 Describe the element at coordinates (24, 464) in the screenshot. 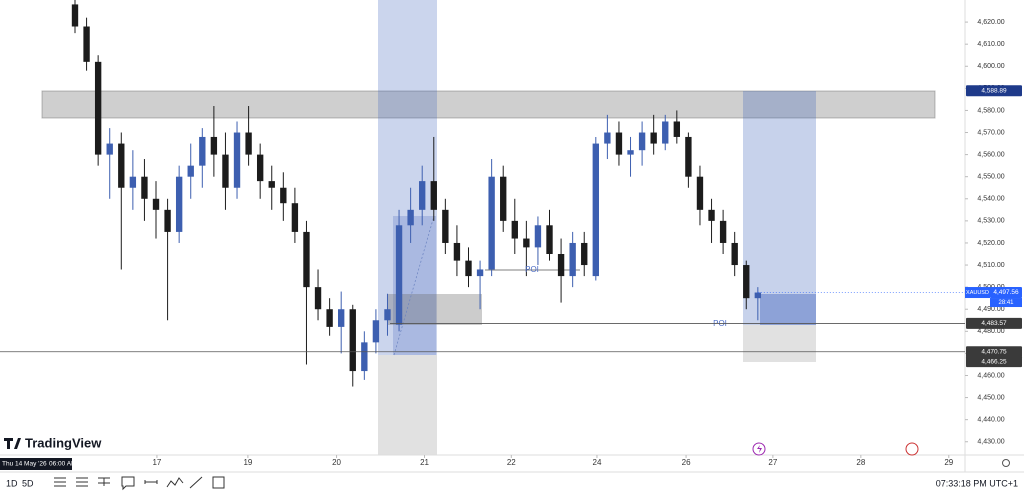

I see `crosshair-date: Thu 14 May '26` at that location.